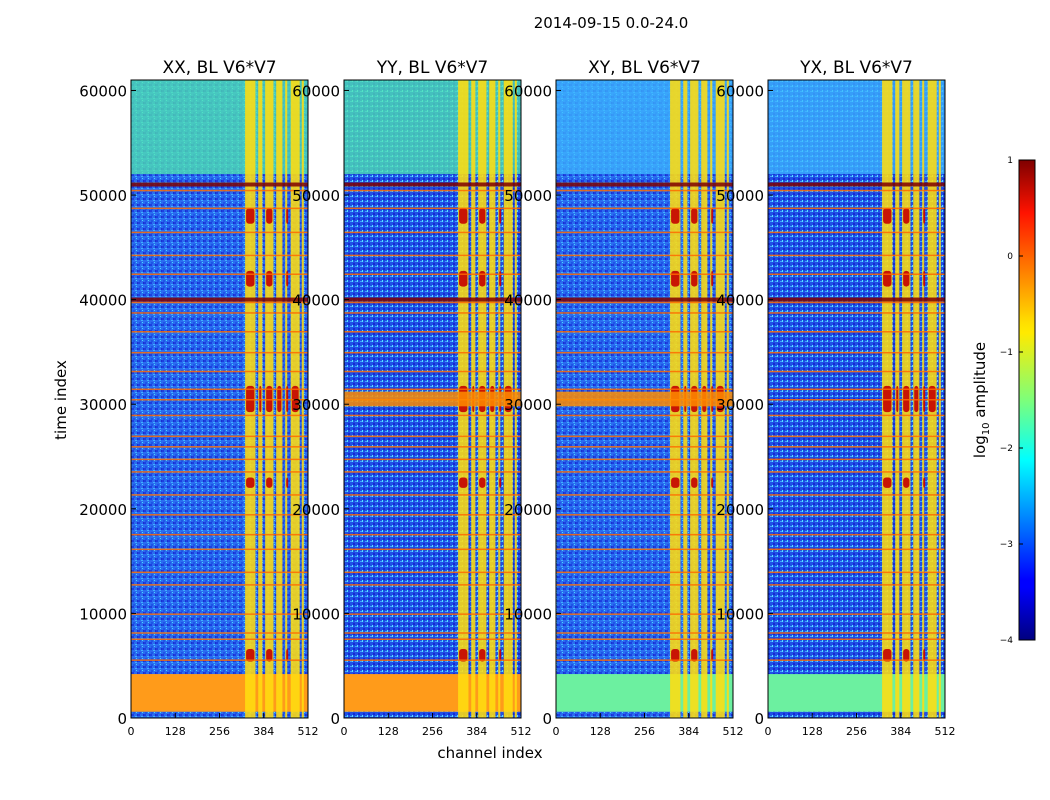  I want to click on figure-suptitle: 2014-09-15 0.0-24.0, so click(611, 23).